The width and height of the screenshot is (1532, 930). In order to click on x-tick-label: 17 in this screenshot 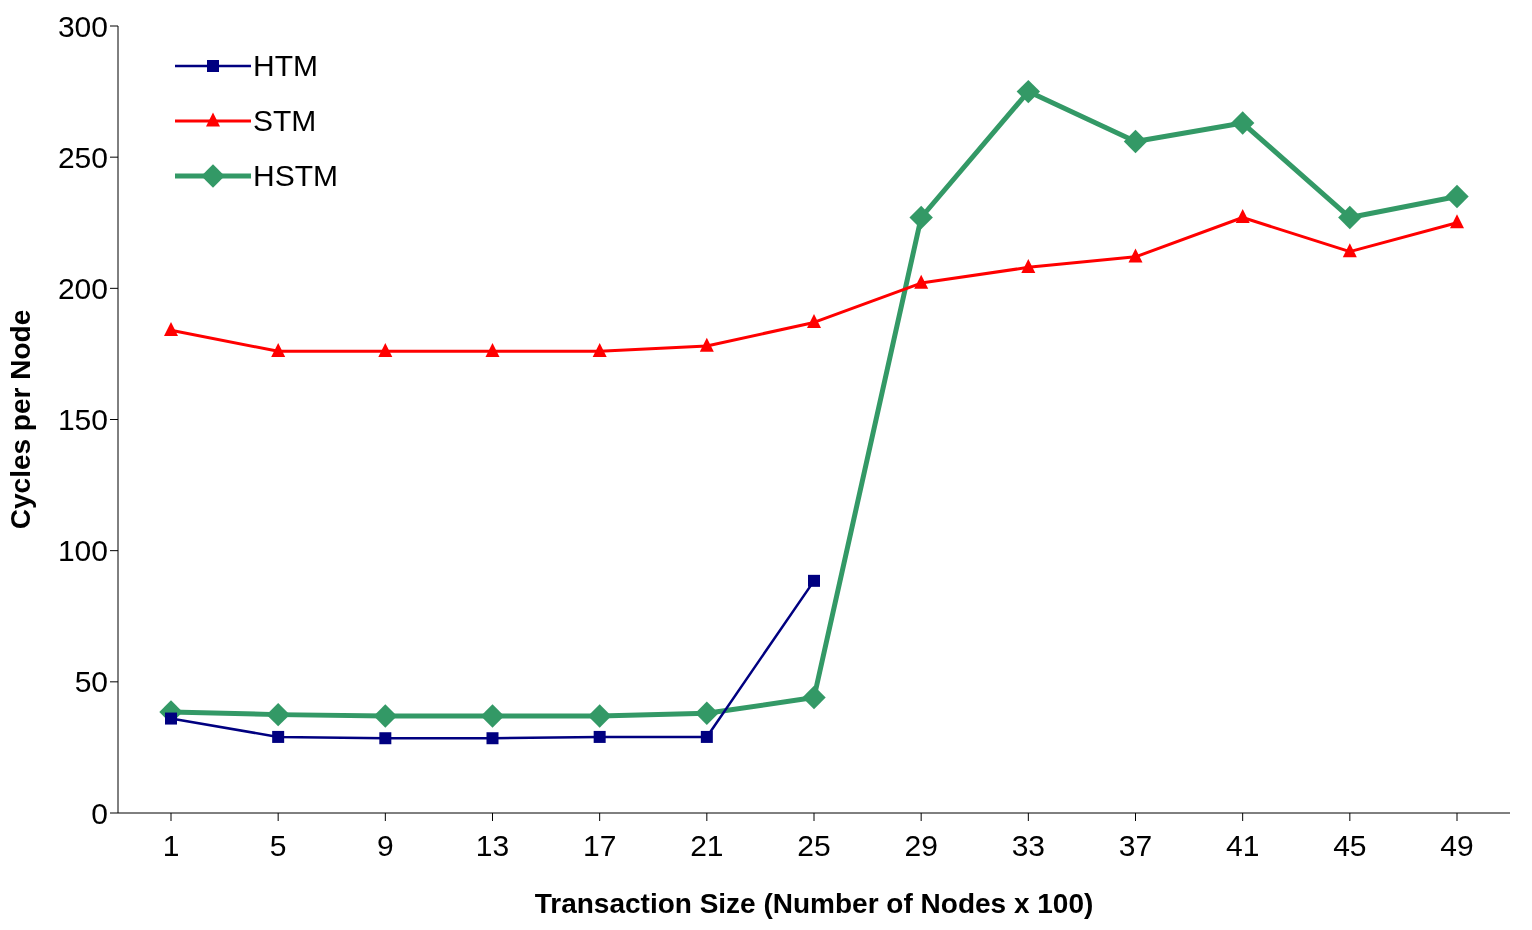, I will do `click(599, 846)`.